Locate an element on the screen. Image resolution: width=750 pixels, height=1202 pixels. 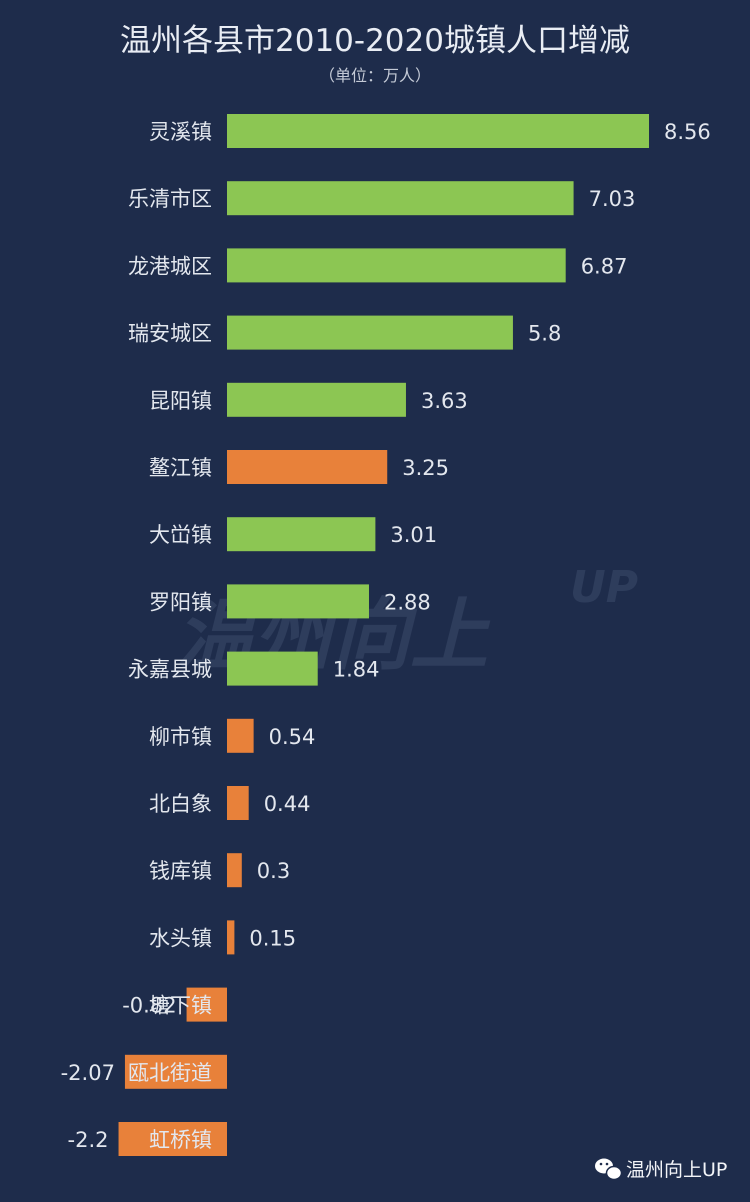
value-label: 8.56 is located at coordinates (687, 132).